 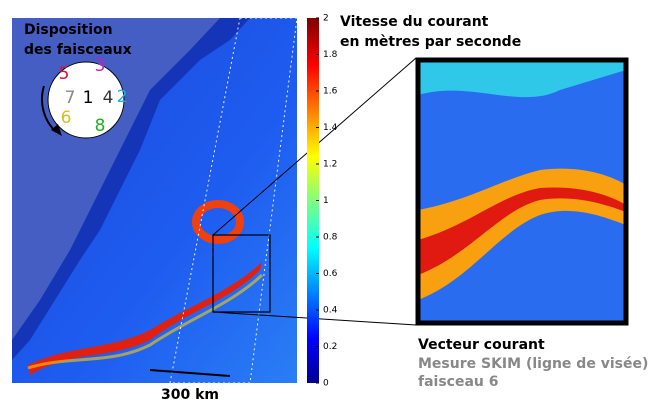 I want to click on colorbar-tick-label: 1, so click(x=326, y=201).